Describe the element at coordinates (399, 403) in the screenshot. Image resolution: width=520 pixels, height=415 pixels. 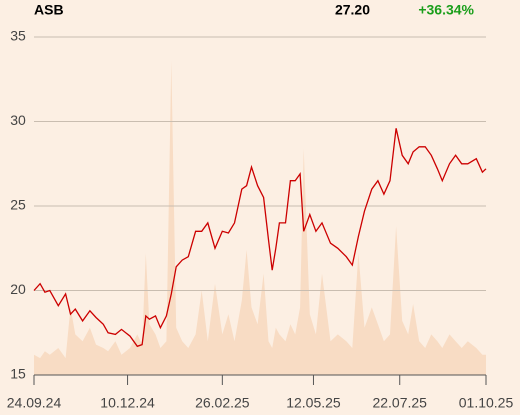
I see `x-tick-label: 22.07.25` at that location.